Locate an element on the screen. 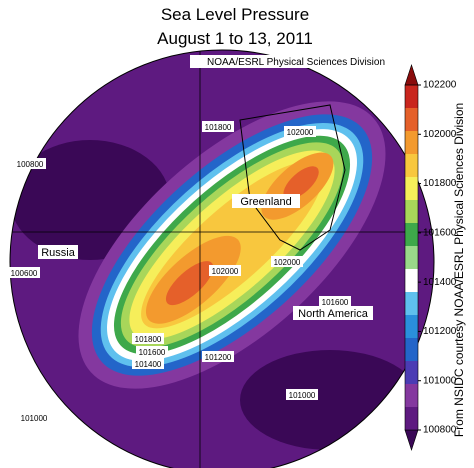  colorbar-tick-label: 101800 is located at coordinates (440, 183).